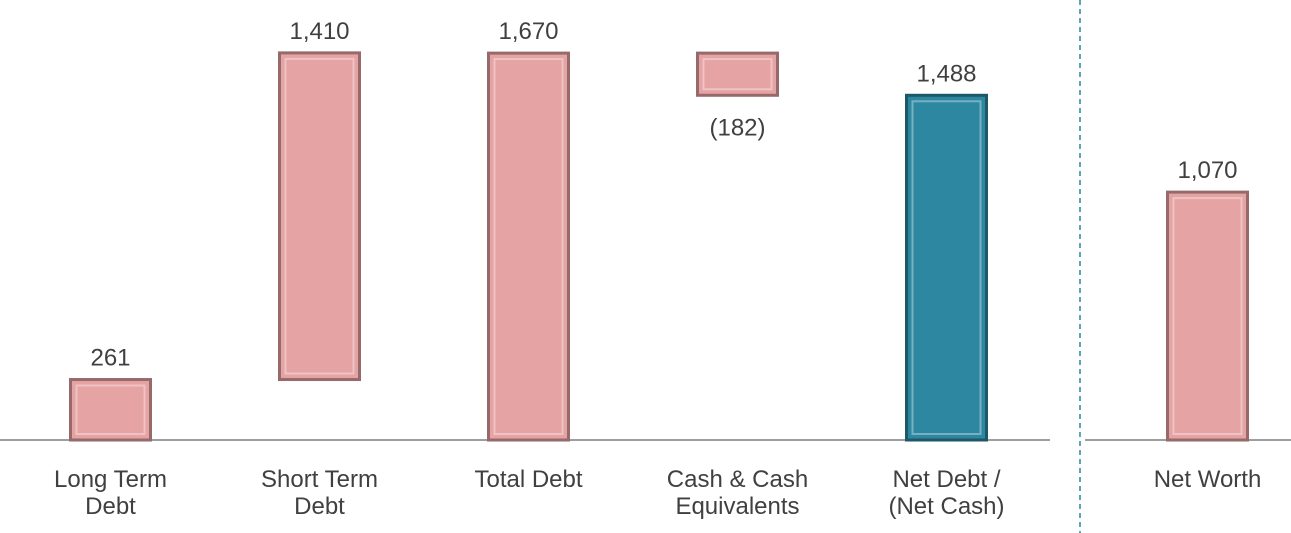 The height and width of the screenshot is (533, 1291). Describe the element at coordinates (946, 73) in the screenshot. I see `data-label: 1,488` at that location.